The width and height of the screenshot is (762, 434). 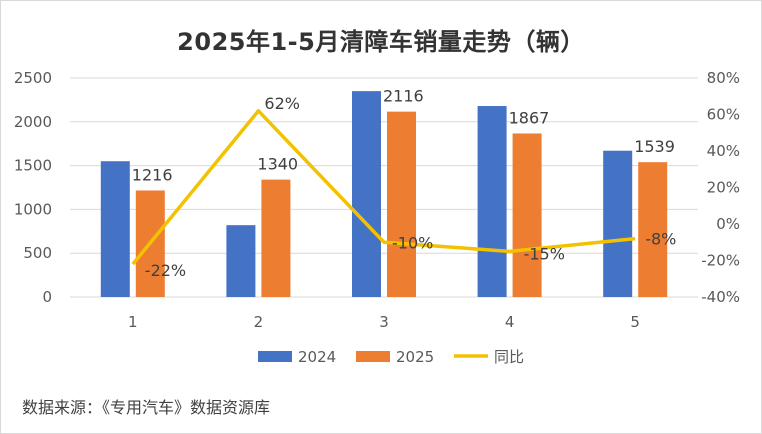 What do you see at coordinates (277, 164) in the screenshot?
I see `bar-data-label: 1340` at bounding box center [277, 164].